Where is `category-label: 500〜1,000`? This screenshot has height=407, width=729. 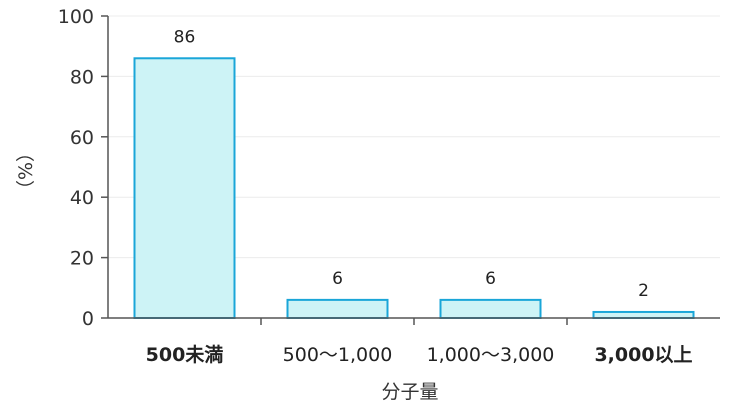
category-label: 500〜1,000 is located at coordinates (338, 355).